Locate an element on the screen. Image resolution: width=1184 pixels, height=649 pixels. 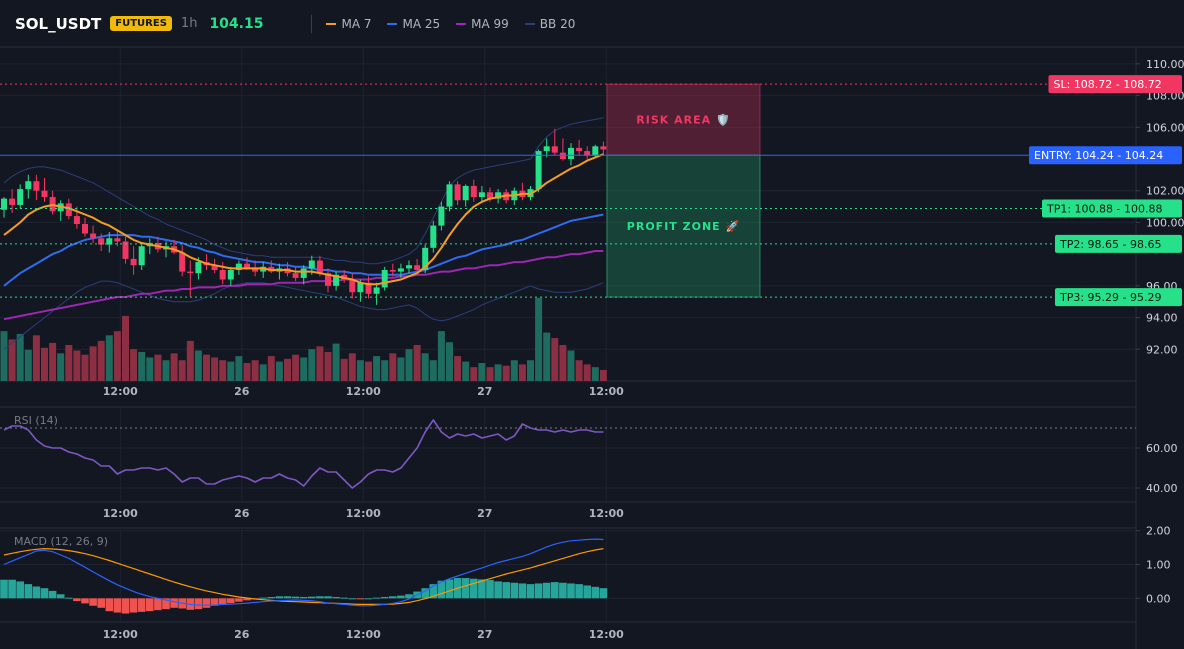
y-tick-label: 110.00 is located at coordinates (1165, 64).